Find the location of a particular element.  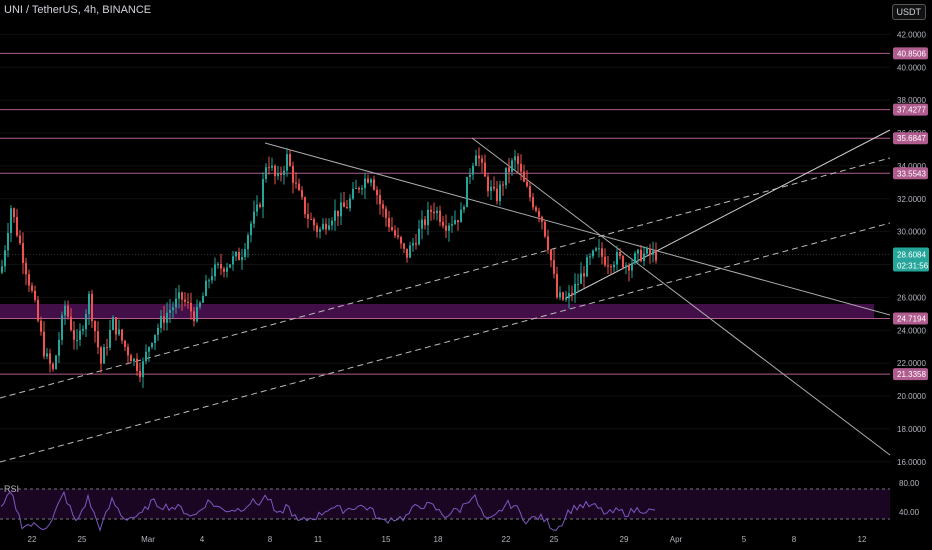

price-tick-label: 32.0000 is located at coordinates (911, 199).